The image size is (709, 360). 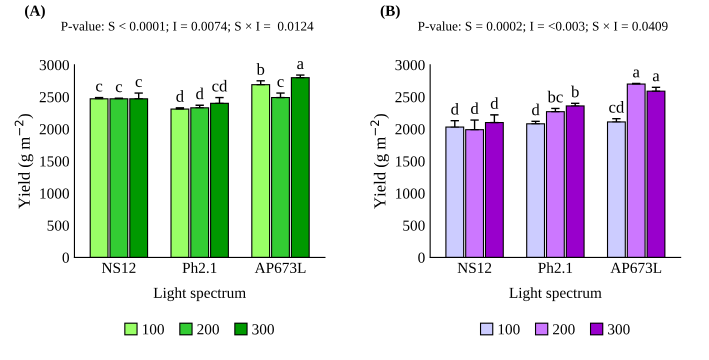 I want to click on chart-title: (A), so click(x=35, y=12).